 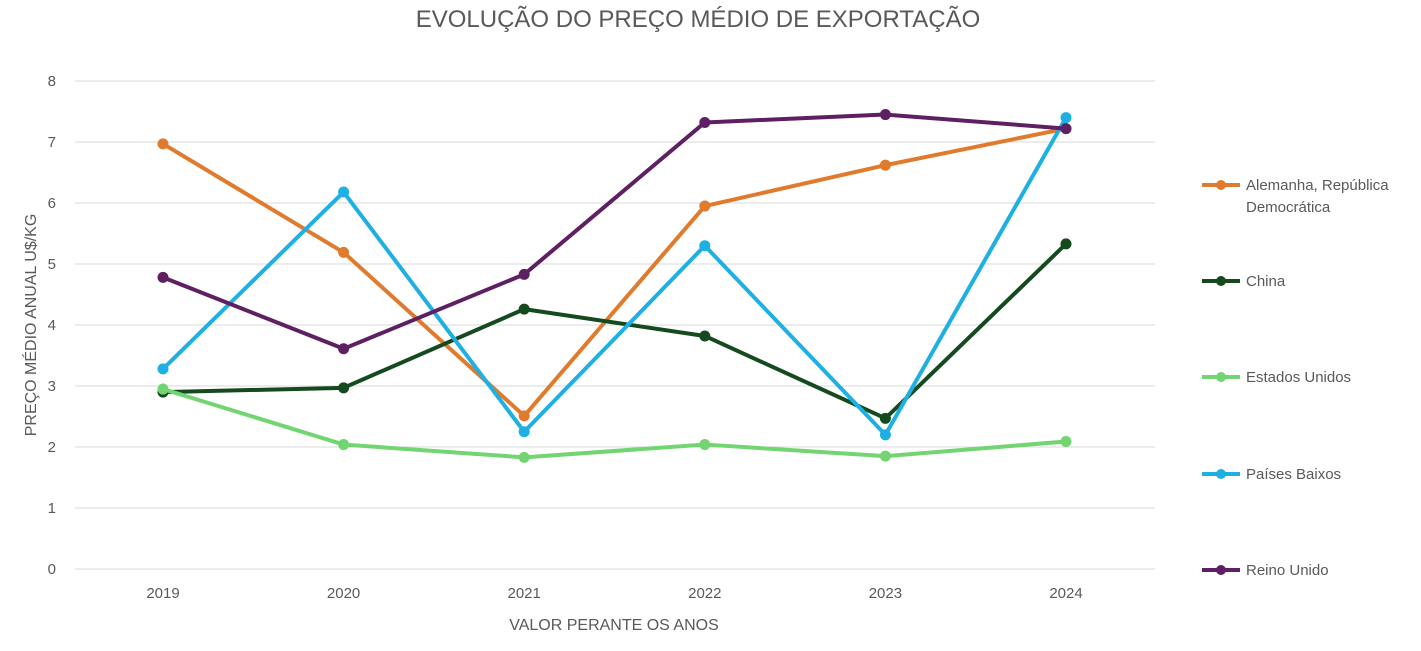 I want to click on chart-title: EVOLUÇÃO DO PREÇO MÉDIO DE EXPORTAÇÃO, so click(x=698, y=19).